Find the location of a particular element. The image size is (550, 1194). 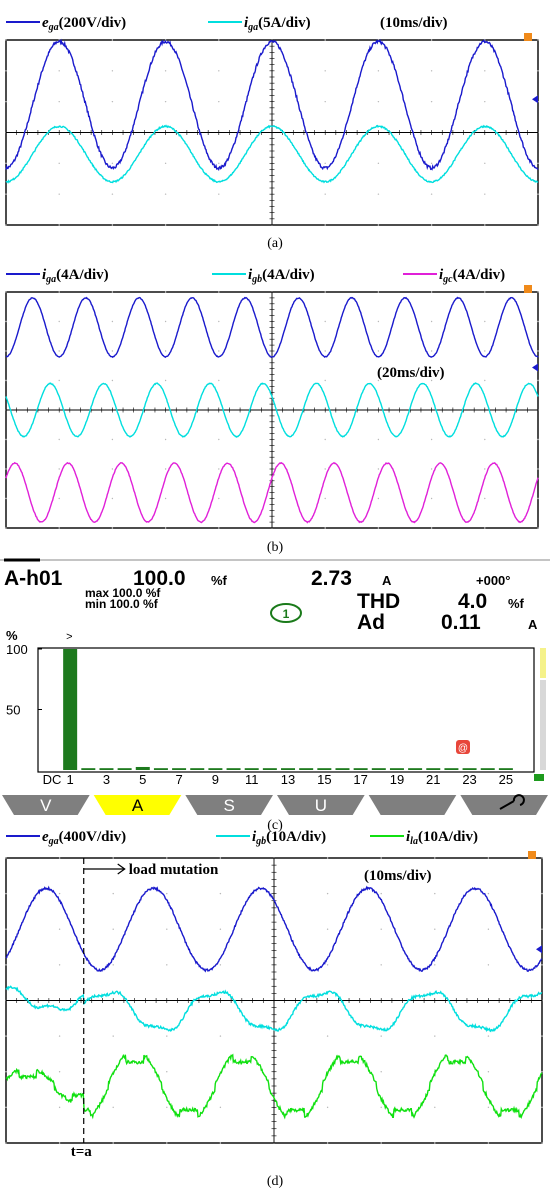

legend-item: igb(4A/div) is located at coordinates (263, 276).